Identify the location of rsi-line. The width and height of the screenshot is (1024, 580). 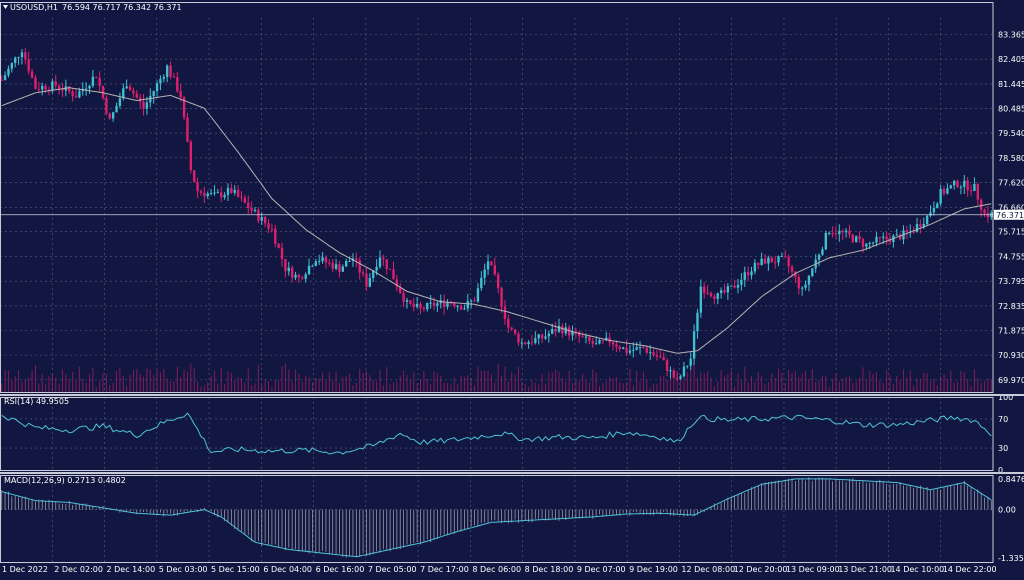
(496, 433).